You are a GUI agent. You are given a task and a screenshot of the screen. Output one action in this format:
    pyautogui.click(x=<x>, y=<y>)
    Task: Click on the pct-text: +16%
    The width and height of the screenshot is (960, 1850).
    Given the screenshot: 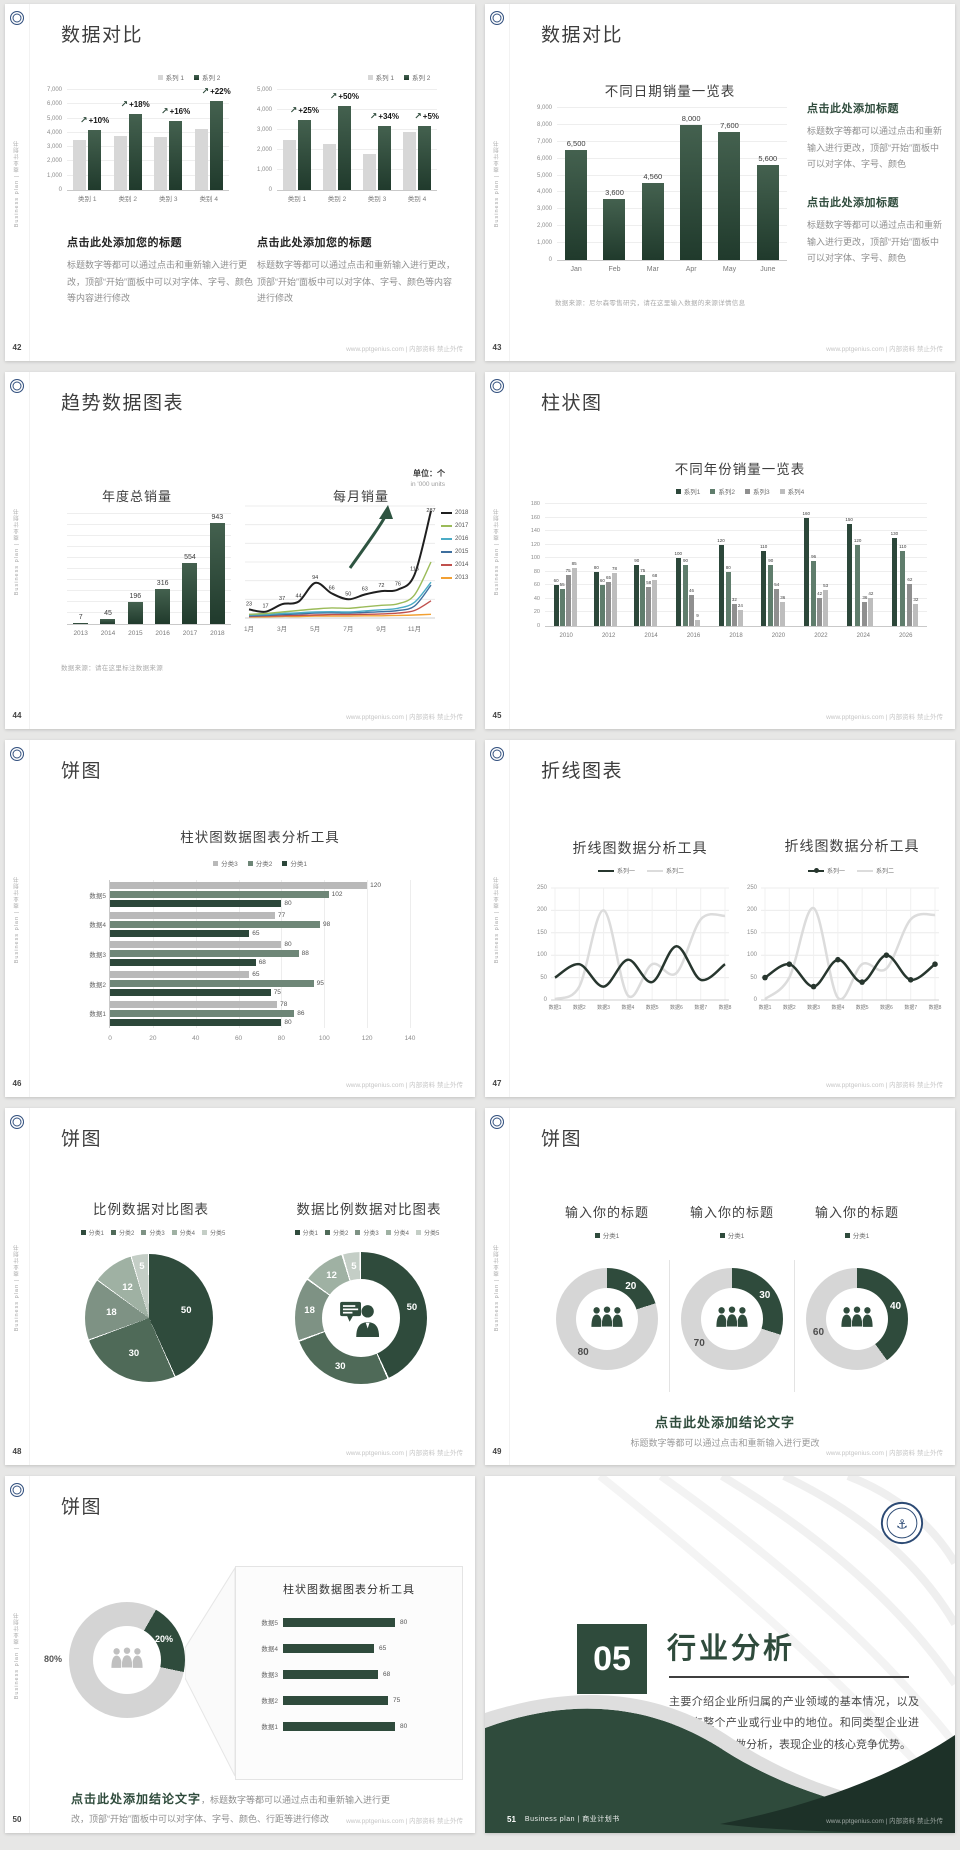 What is the action you would take?
    pyautogui.click(x=180, y=112)
    